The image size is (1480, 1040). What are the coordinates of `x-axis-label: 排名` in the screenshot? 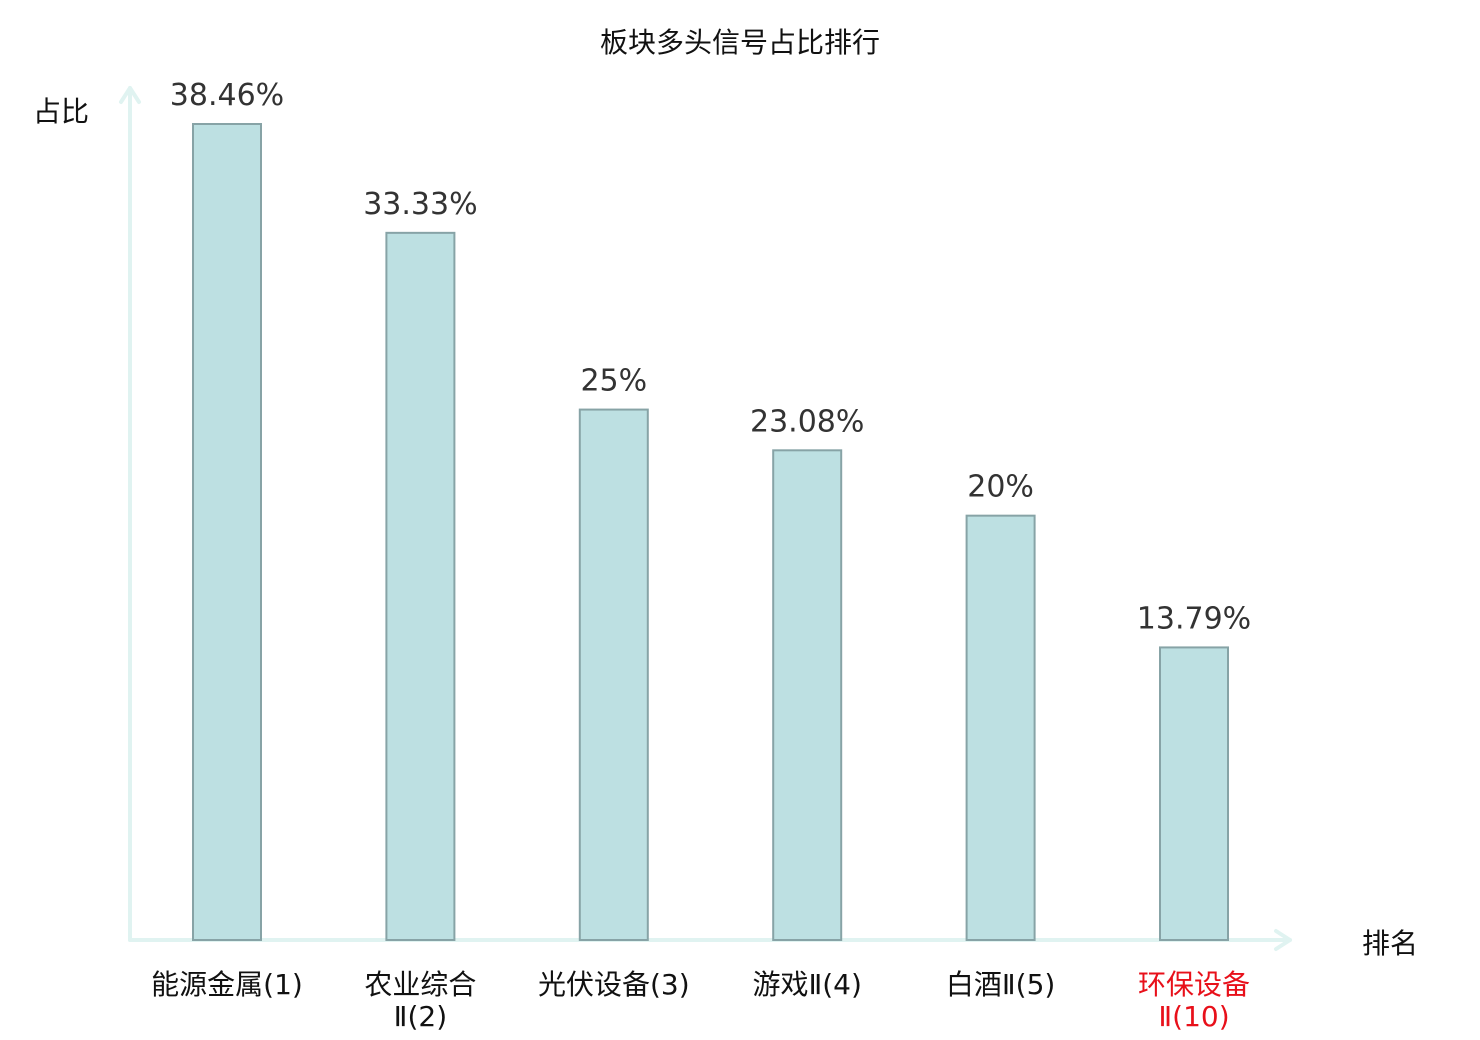 It's located at (1390, 943).